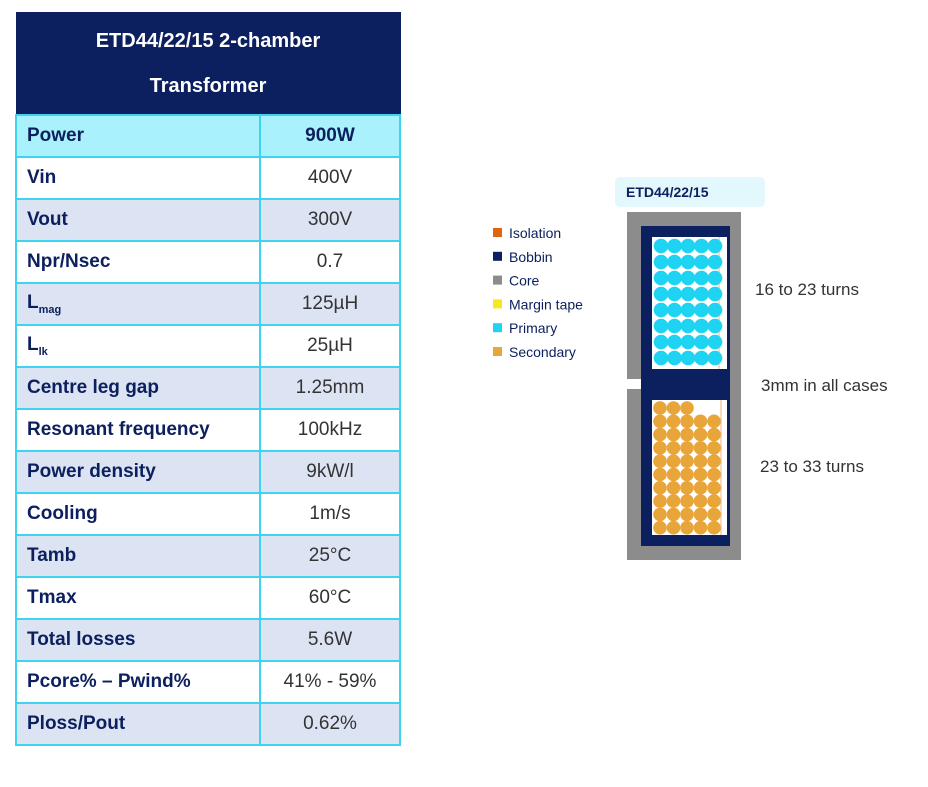 Image resolution: width=928 pixels, height=787 pixels. Describe the element at coordinates (807, 289) in the screenshot. I see `annotation: 16 to 23 turns` at that location.